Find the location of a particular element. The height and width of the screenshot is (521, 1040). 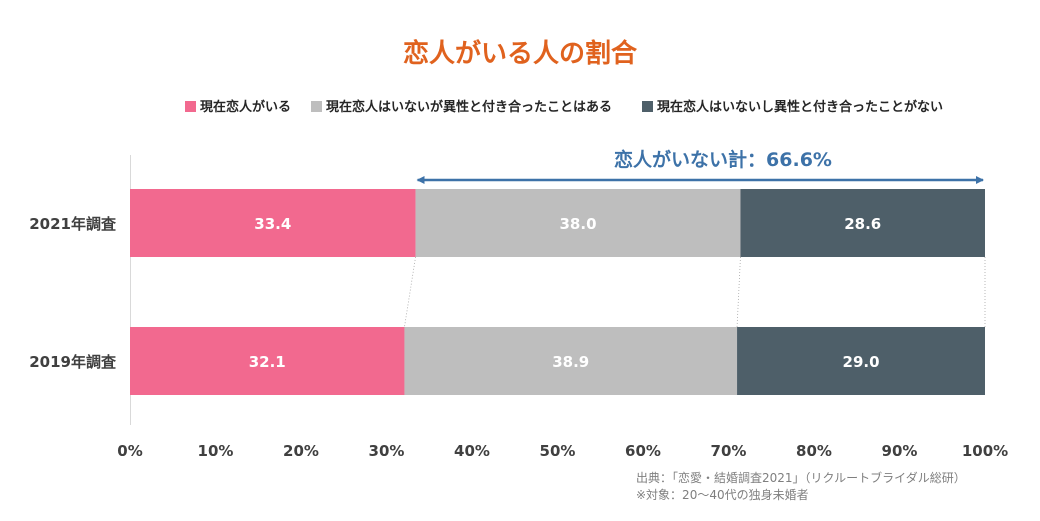

annotation-label: 恋人がいない計：66.6% is located at coordinates (723, 159).